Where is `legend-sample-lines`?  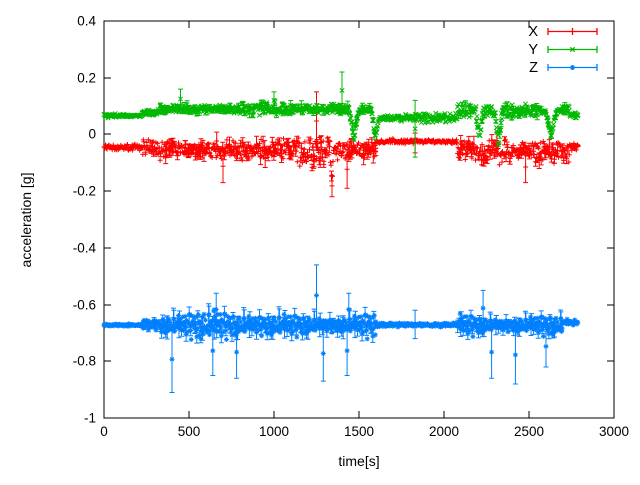
legend-sample-lines is located at coordinates (572, 49).